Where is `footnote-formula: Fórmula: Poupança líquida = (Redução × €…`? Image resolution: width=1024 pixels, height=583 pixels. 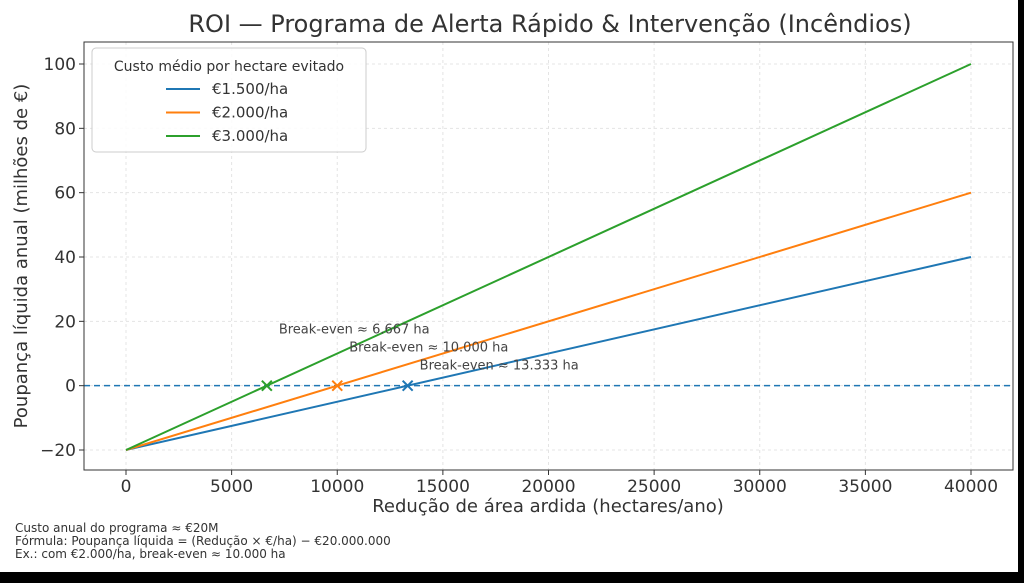 footnote-formula: Fórmula: Poupança líquida = (Redução × €… is located at coordinates (203, 541).